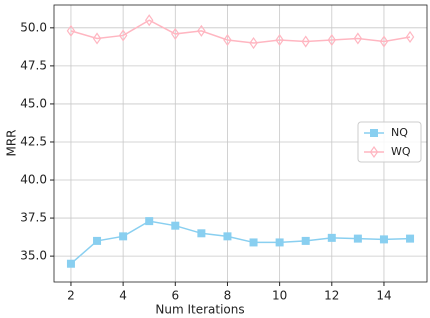 This screenshot has width=430, height=318. What do you see at coordinates (123, 296) in the screenshot?
I see `x-tick-label: 4` at bounding box center [123, 296].